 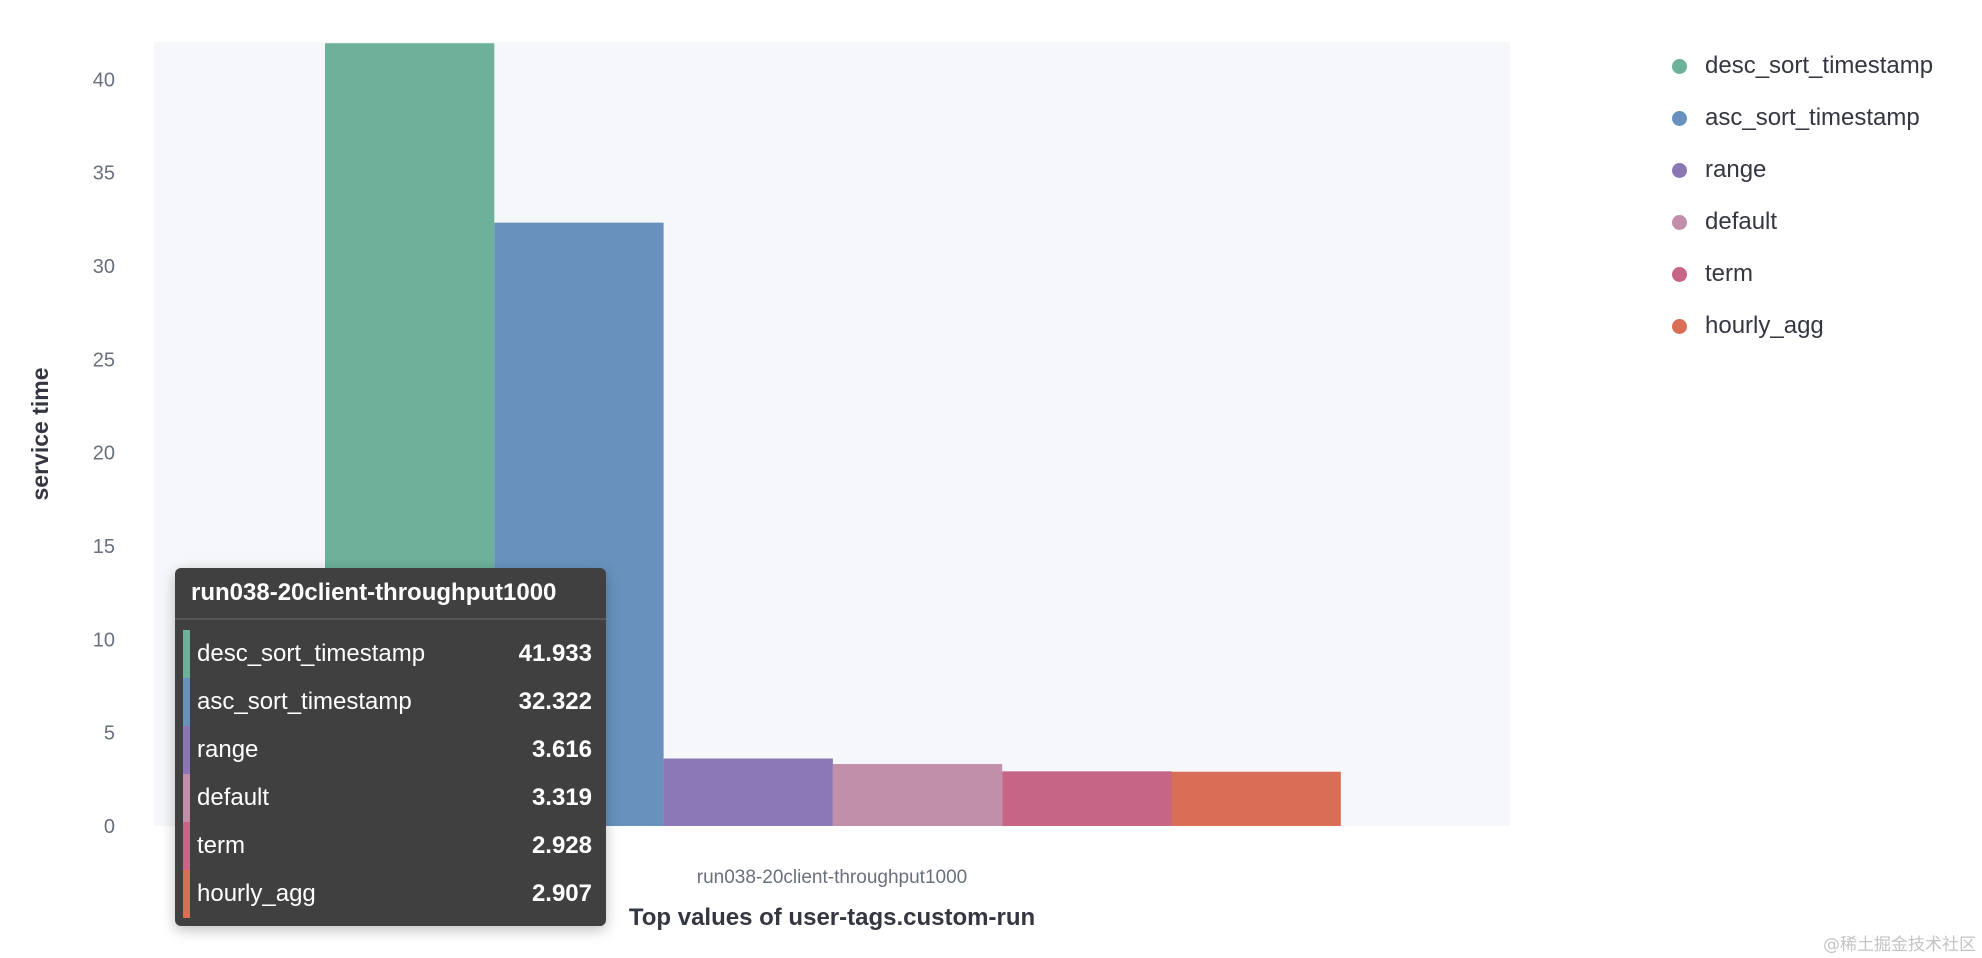 I want to click on legend-label: range, so click(x=1736, y=169).